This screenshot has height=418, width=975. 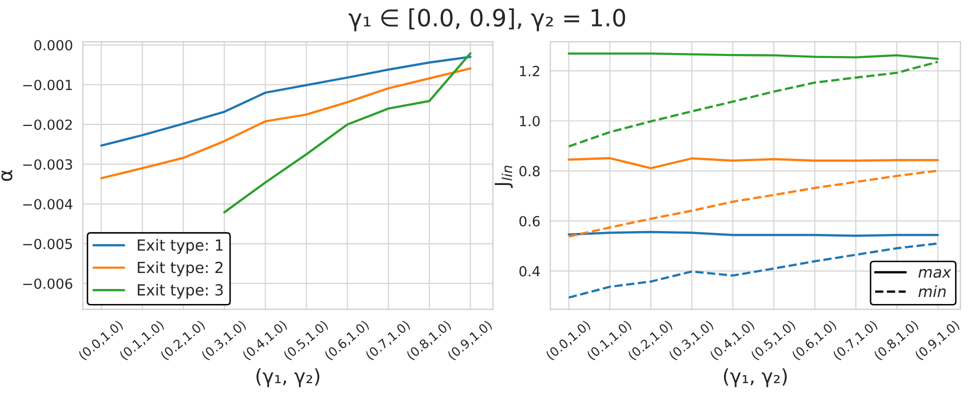 What do you see at coordinates (47, 204) in the screenshot?
I see `y-tick-label: −0.004` at bounding box center [47, 204].